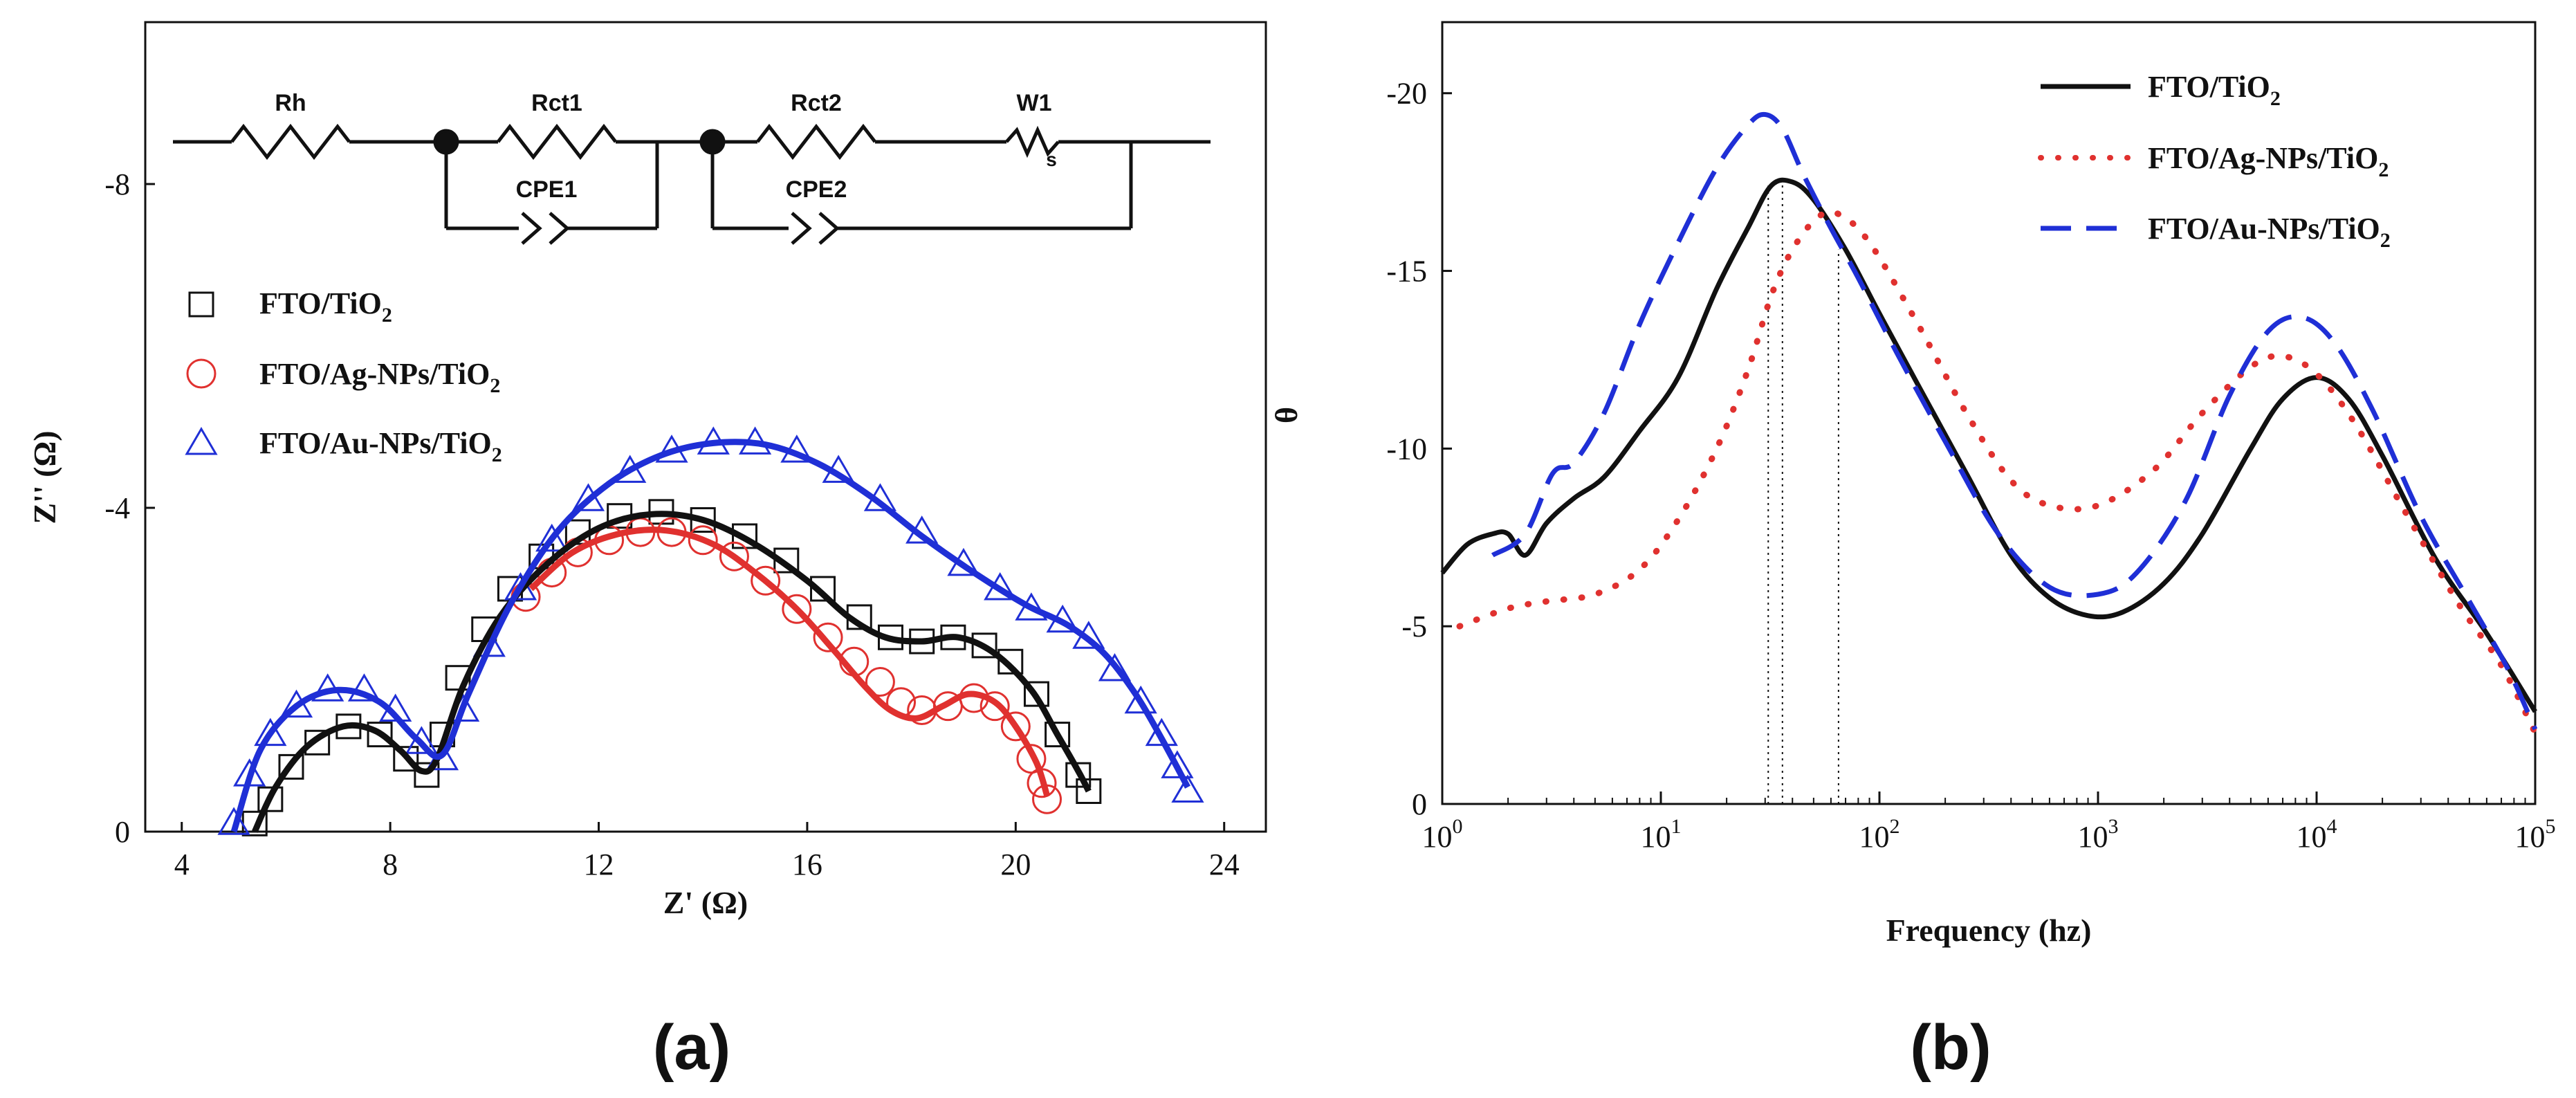 The width and height of the screenshot is (2576, 1098). I want to click on label-ws: s, so click(1051, 159).